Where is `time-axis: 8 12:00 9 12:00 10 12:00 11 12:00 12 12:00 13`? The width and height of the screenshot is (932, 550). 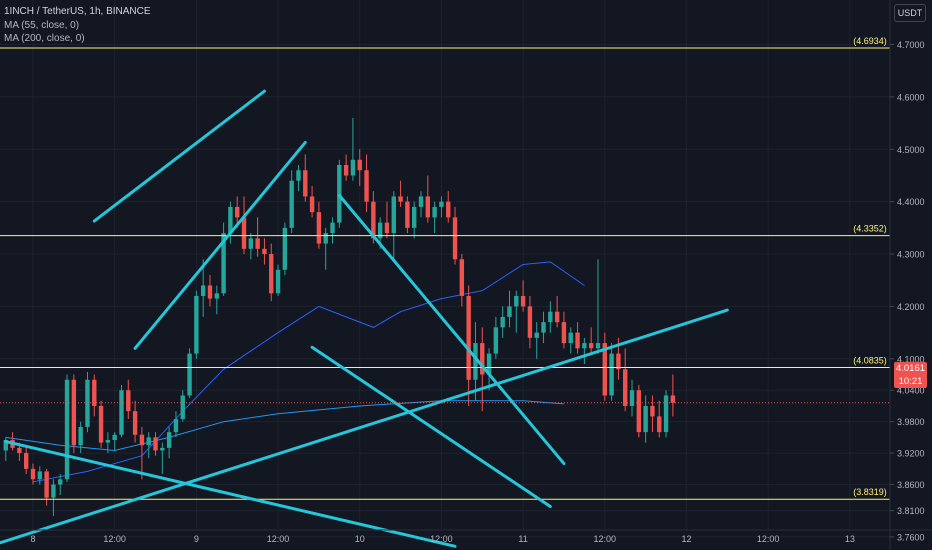 time-axis: 8 12:00 9 12:00 10 12:00 11 12:00 12 12:00 13 is located at coordinates (466, 536).